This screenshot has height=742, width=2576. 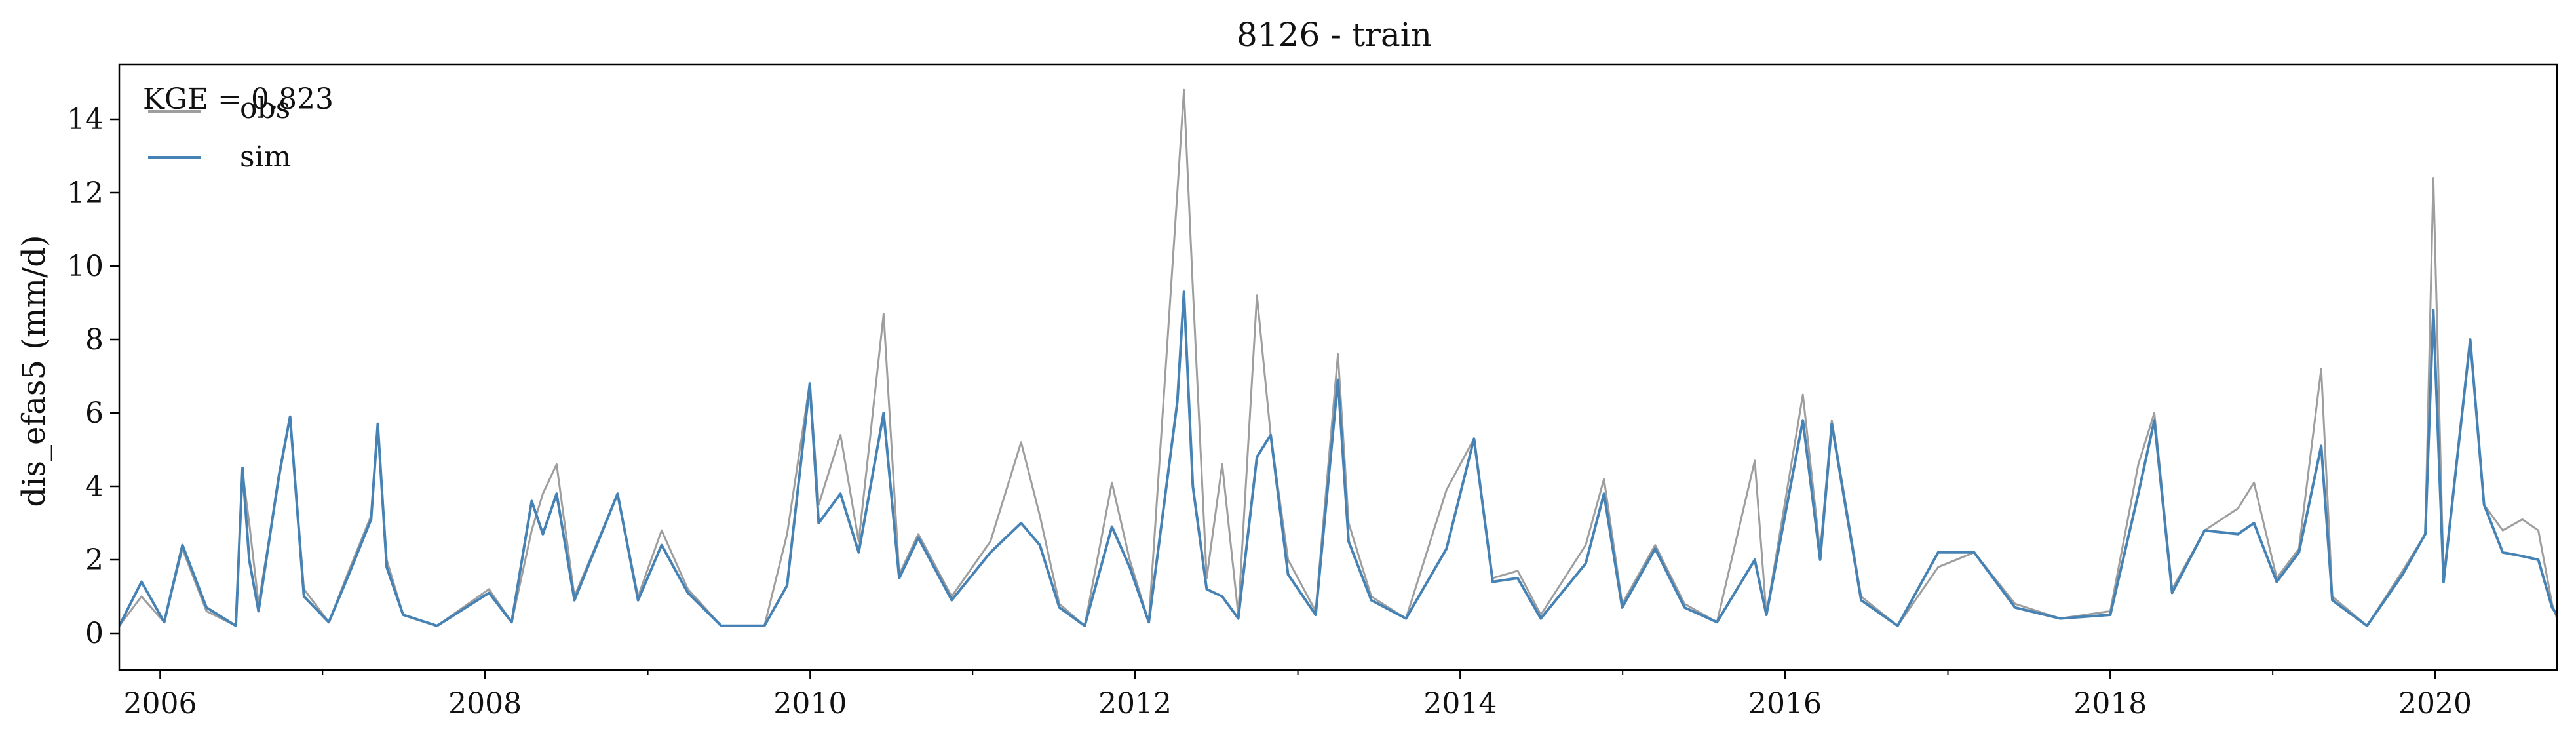 I want to click on y-tick-label: 2, so click(x=94, y=560).